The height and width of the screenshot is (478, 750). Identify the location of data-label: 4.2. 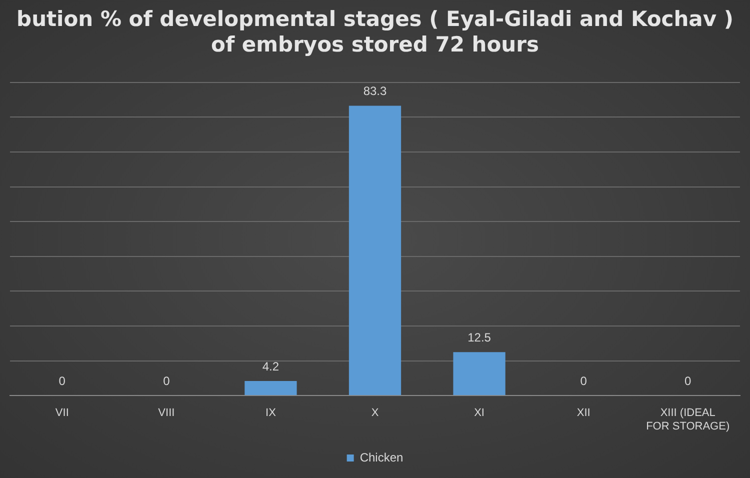
(271, 366).